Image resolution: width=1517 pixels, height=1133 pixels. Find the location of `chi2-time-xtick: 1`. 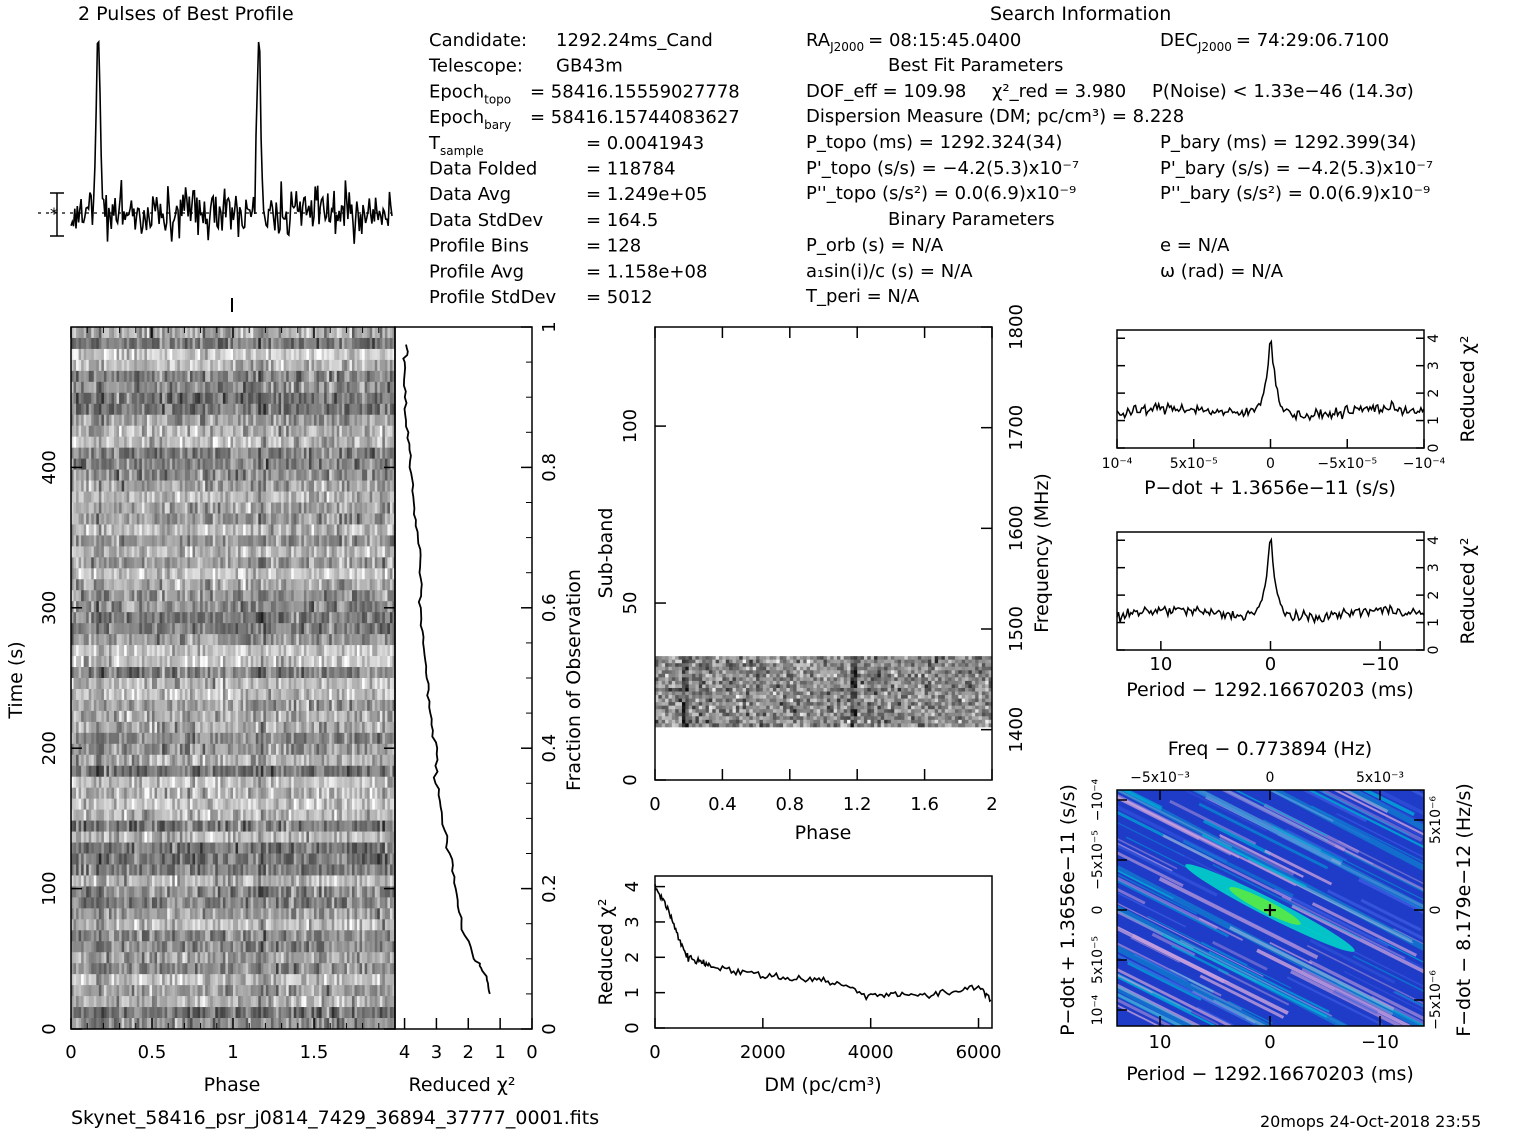

chi2-time-xtick: 1 is located at coordinates (499, 1052).